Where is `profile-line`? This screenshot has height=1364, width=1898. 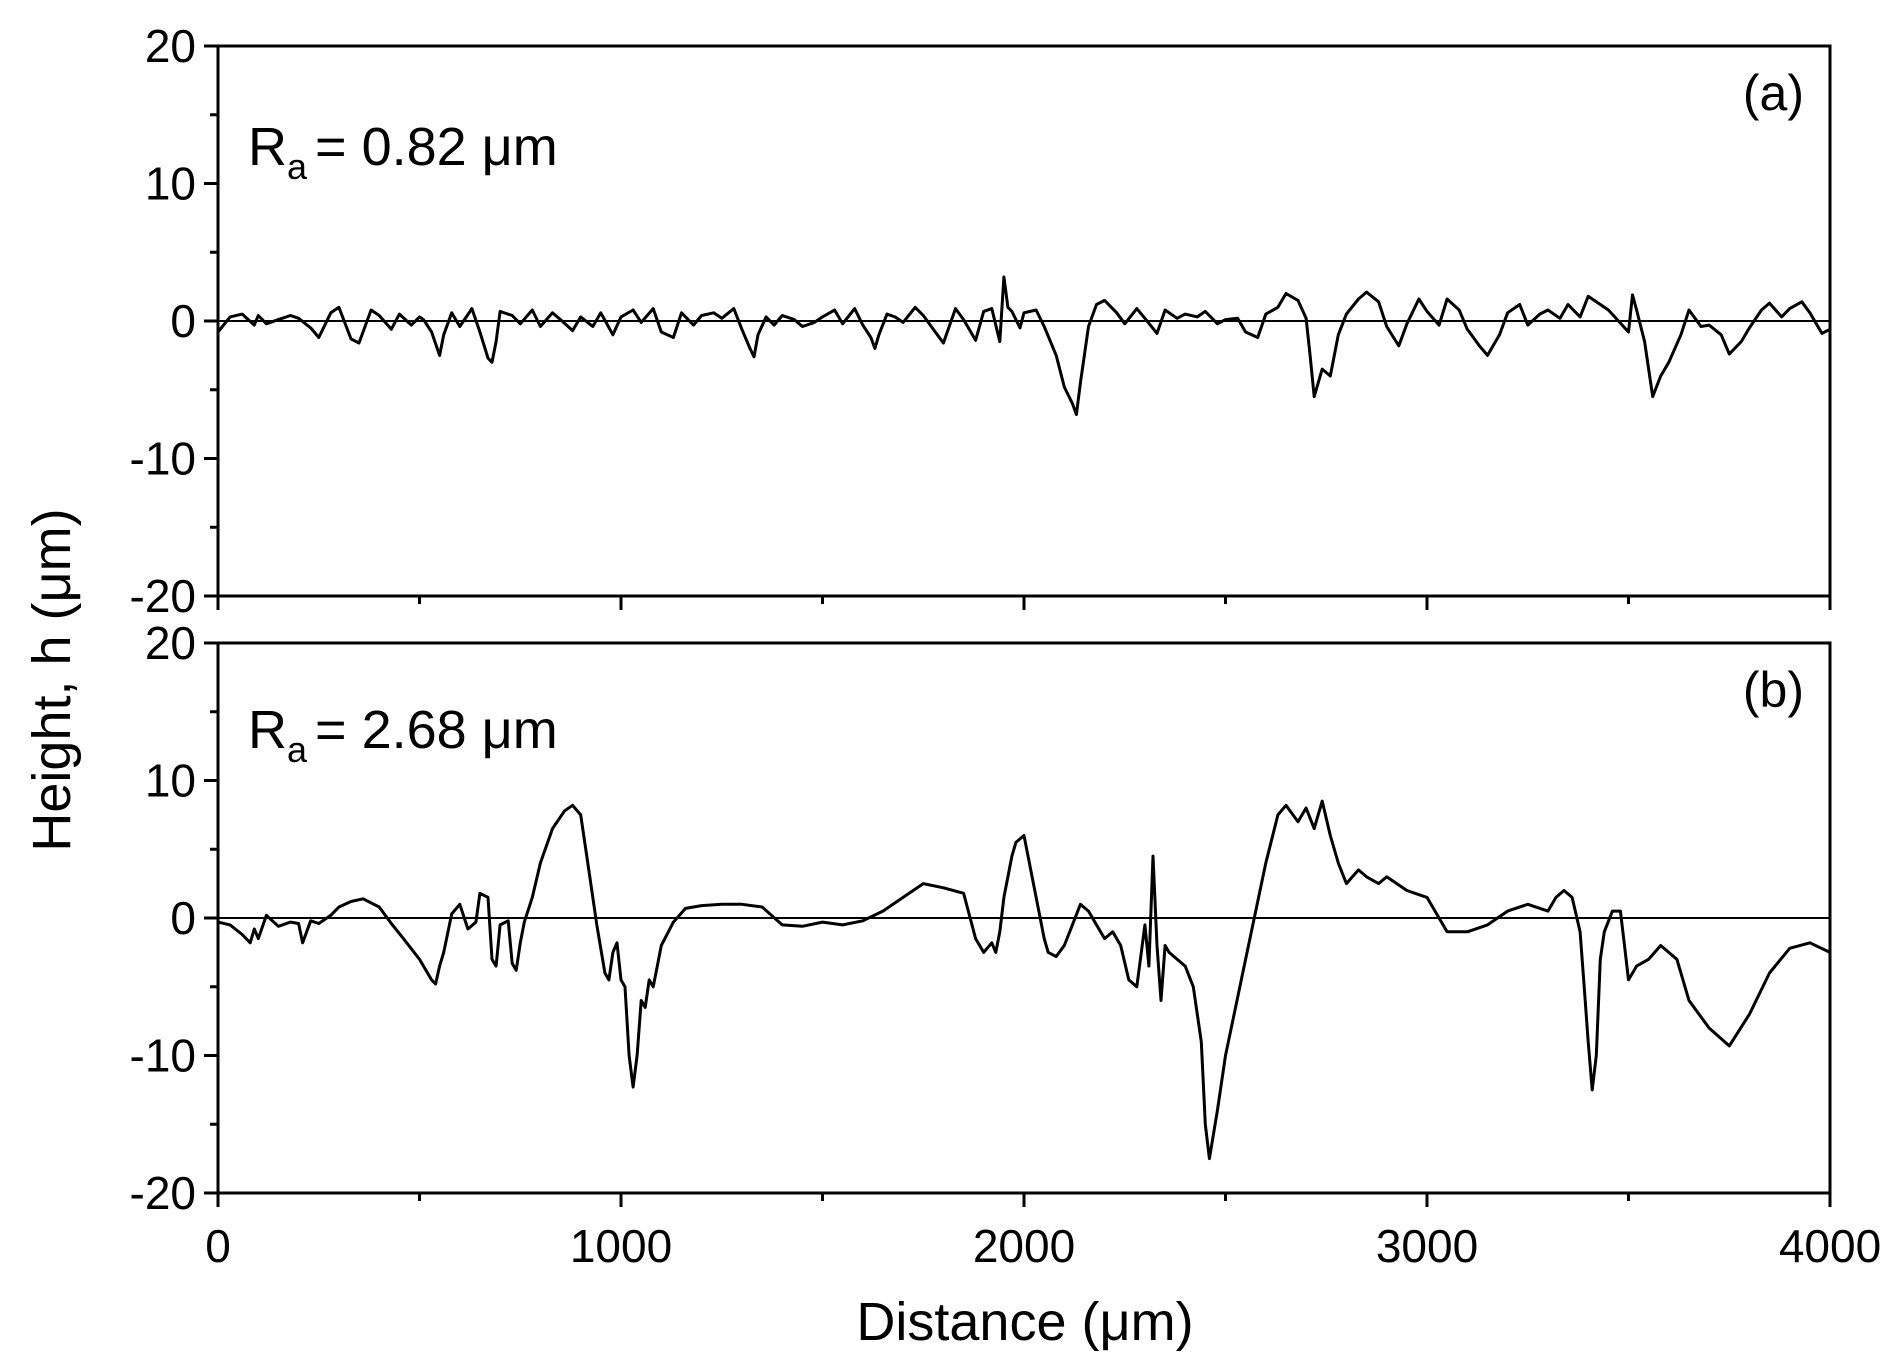
profile-line is located at coordinates (1023, 345).